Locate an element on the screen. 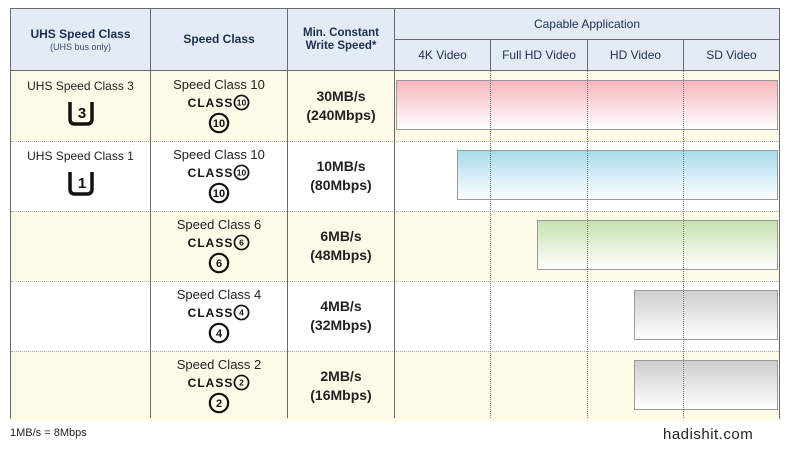  header-capable-application: Capable Application is located at coordinates (587, 24).